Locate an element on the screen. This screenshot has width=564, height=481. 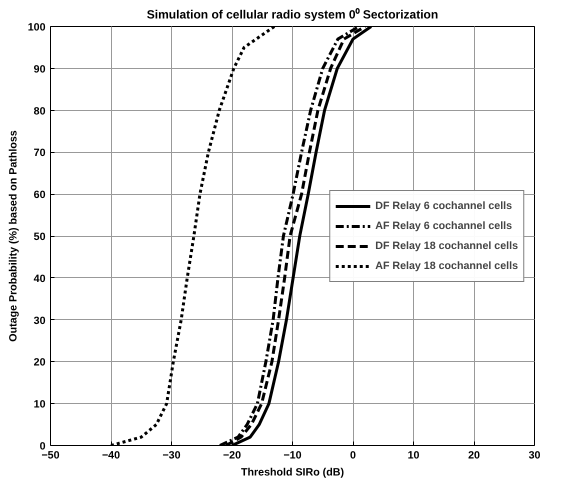
x-tick-label: 0 is located at coordinates (353, 456).